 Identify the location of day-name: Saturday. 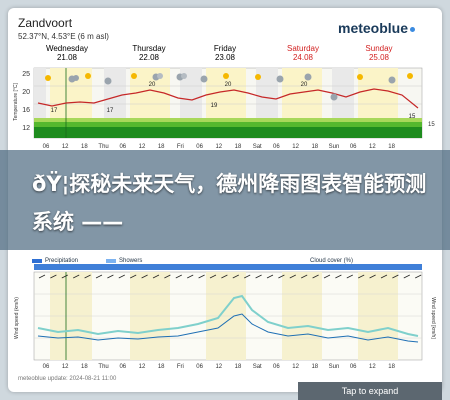
(303, 48).